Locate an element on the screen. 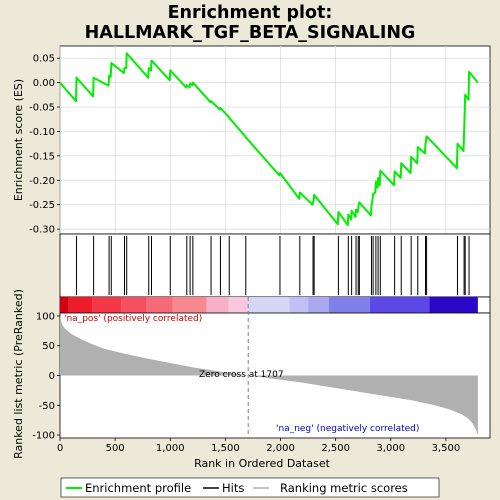 This screenshot has width=500, height=500. hits-panel is located at coordinates (275, 265).